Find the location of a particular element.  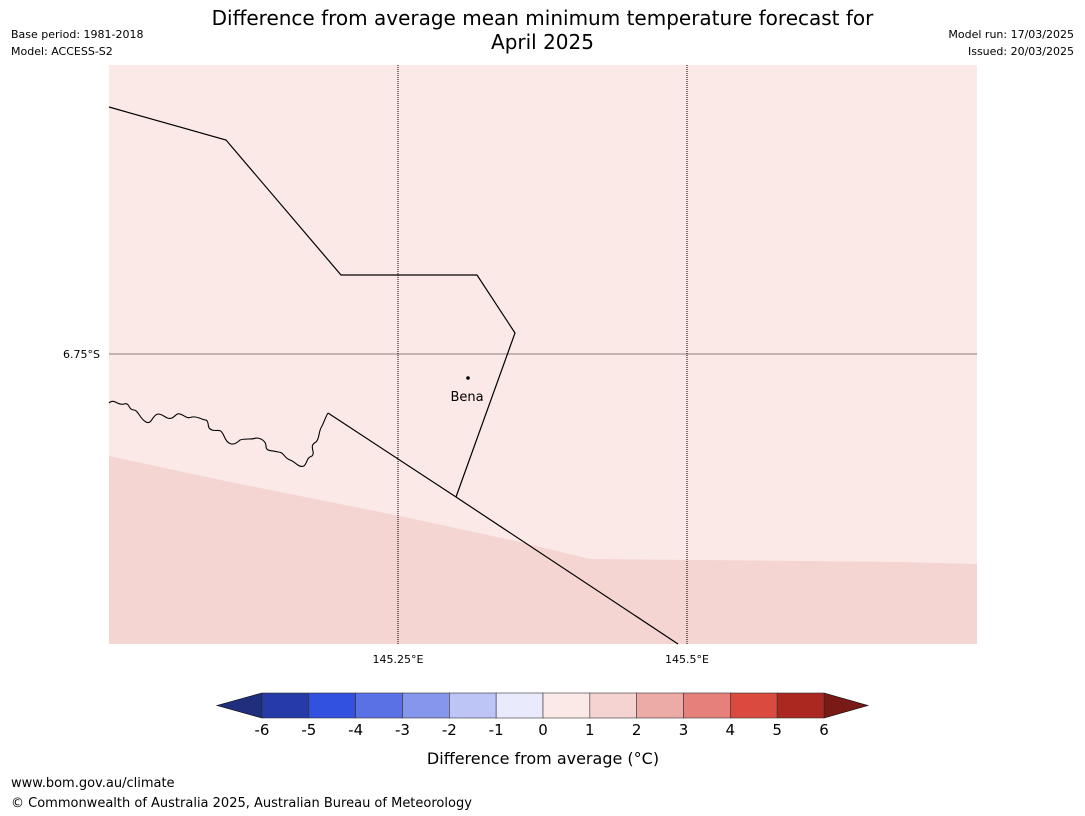

colorbar-tick-label: 4 is located at coordinates (731, 730).